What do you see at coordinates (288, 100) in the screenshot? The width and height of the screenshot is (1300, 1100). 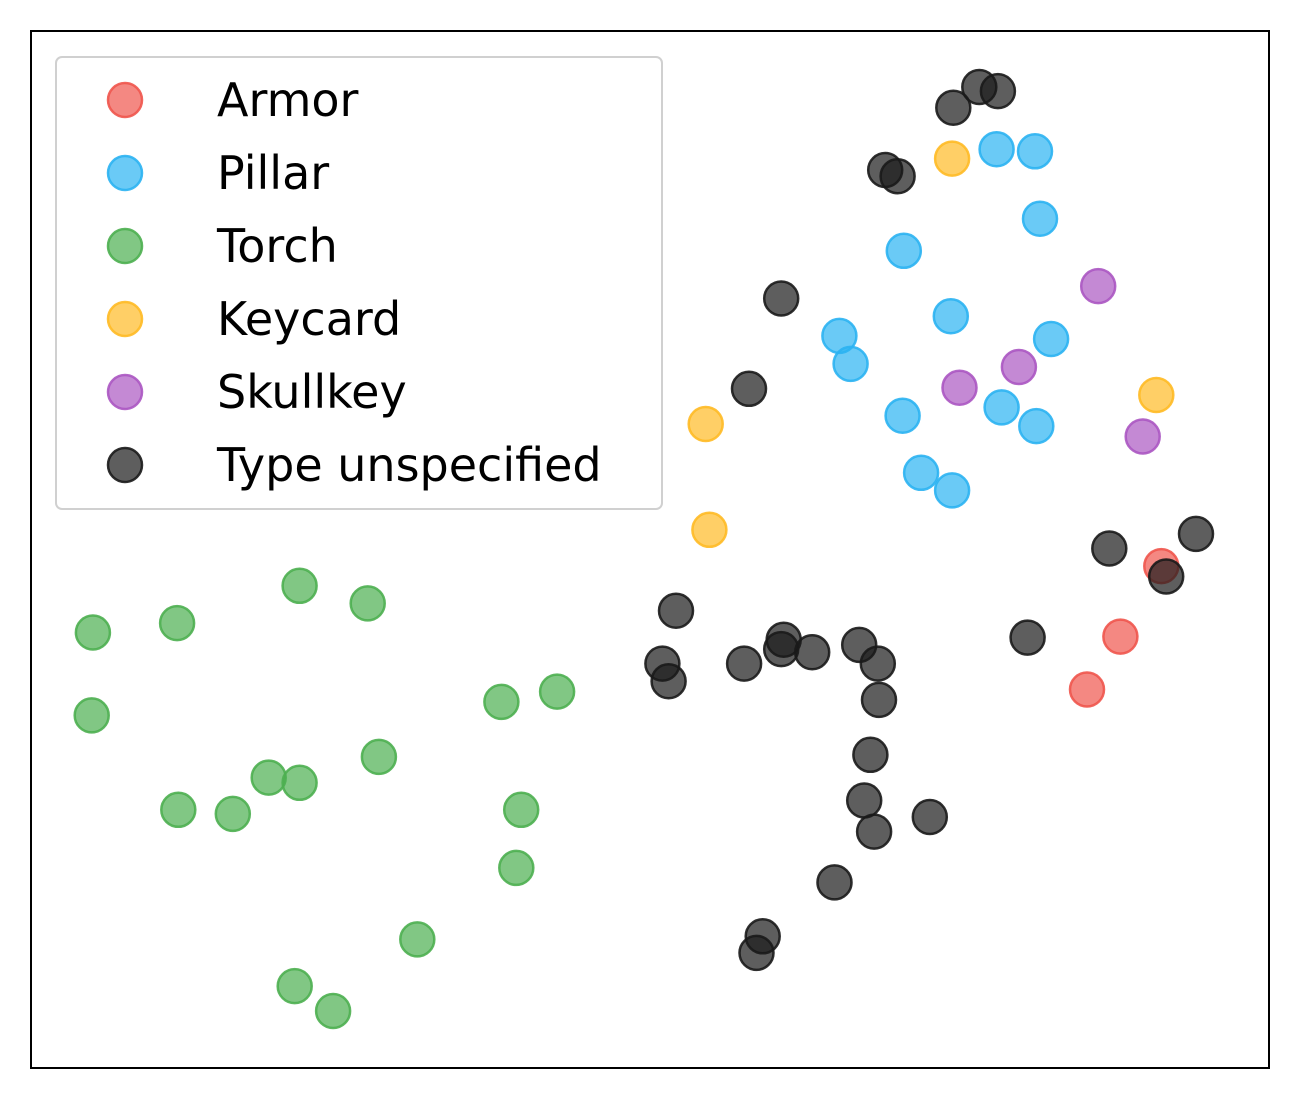 I see `legend-label: Armor` at bounding box center [288, 100].